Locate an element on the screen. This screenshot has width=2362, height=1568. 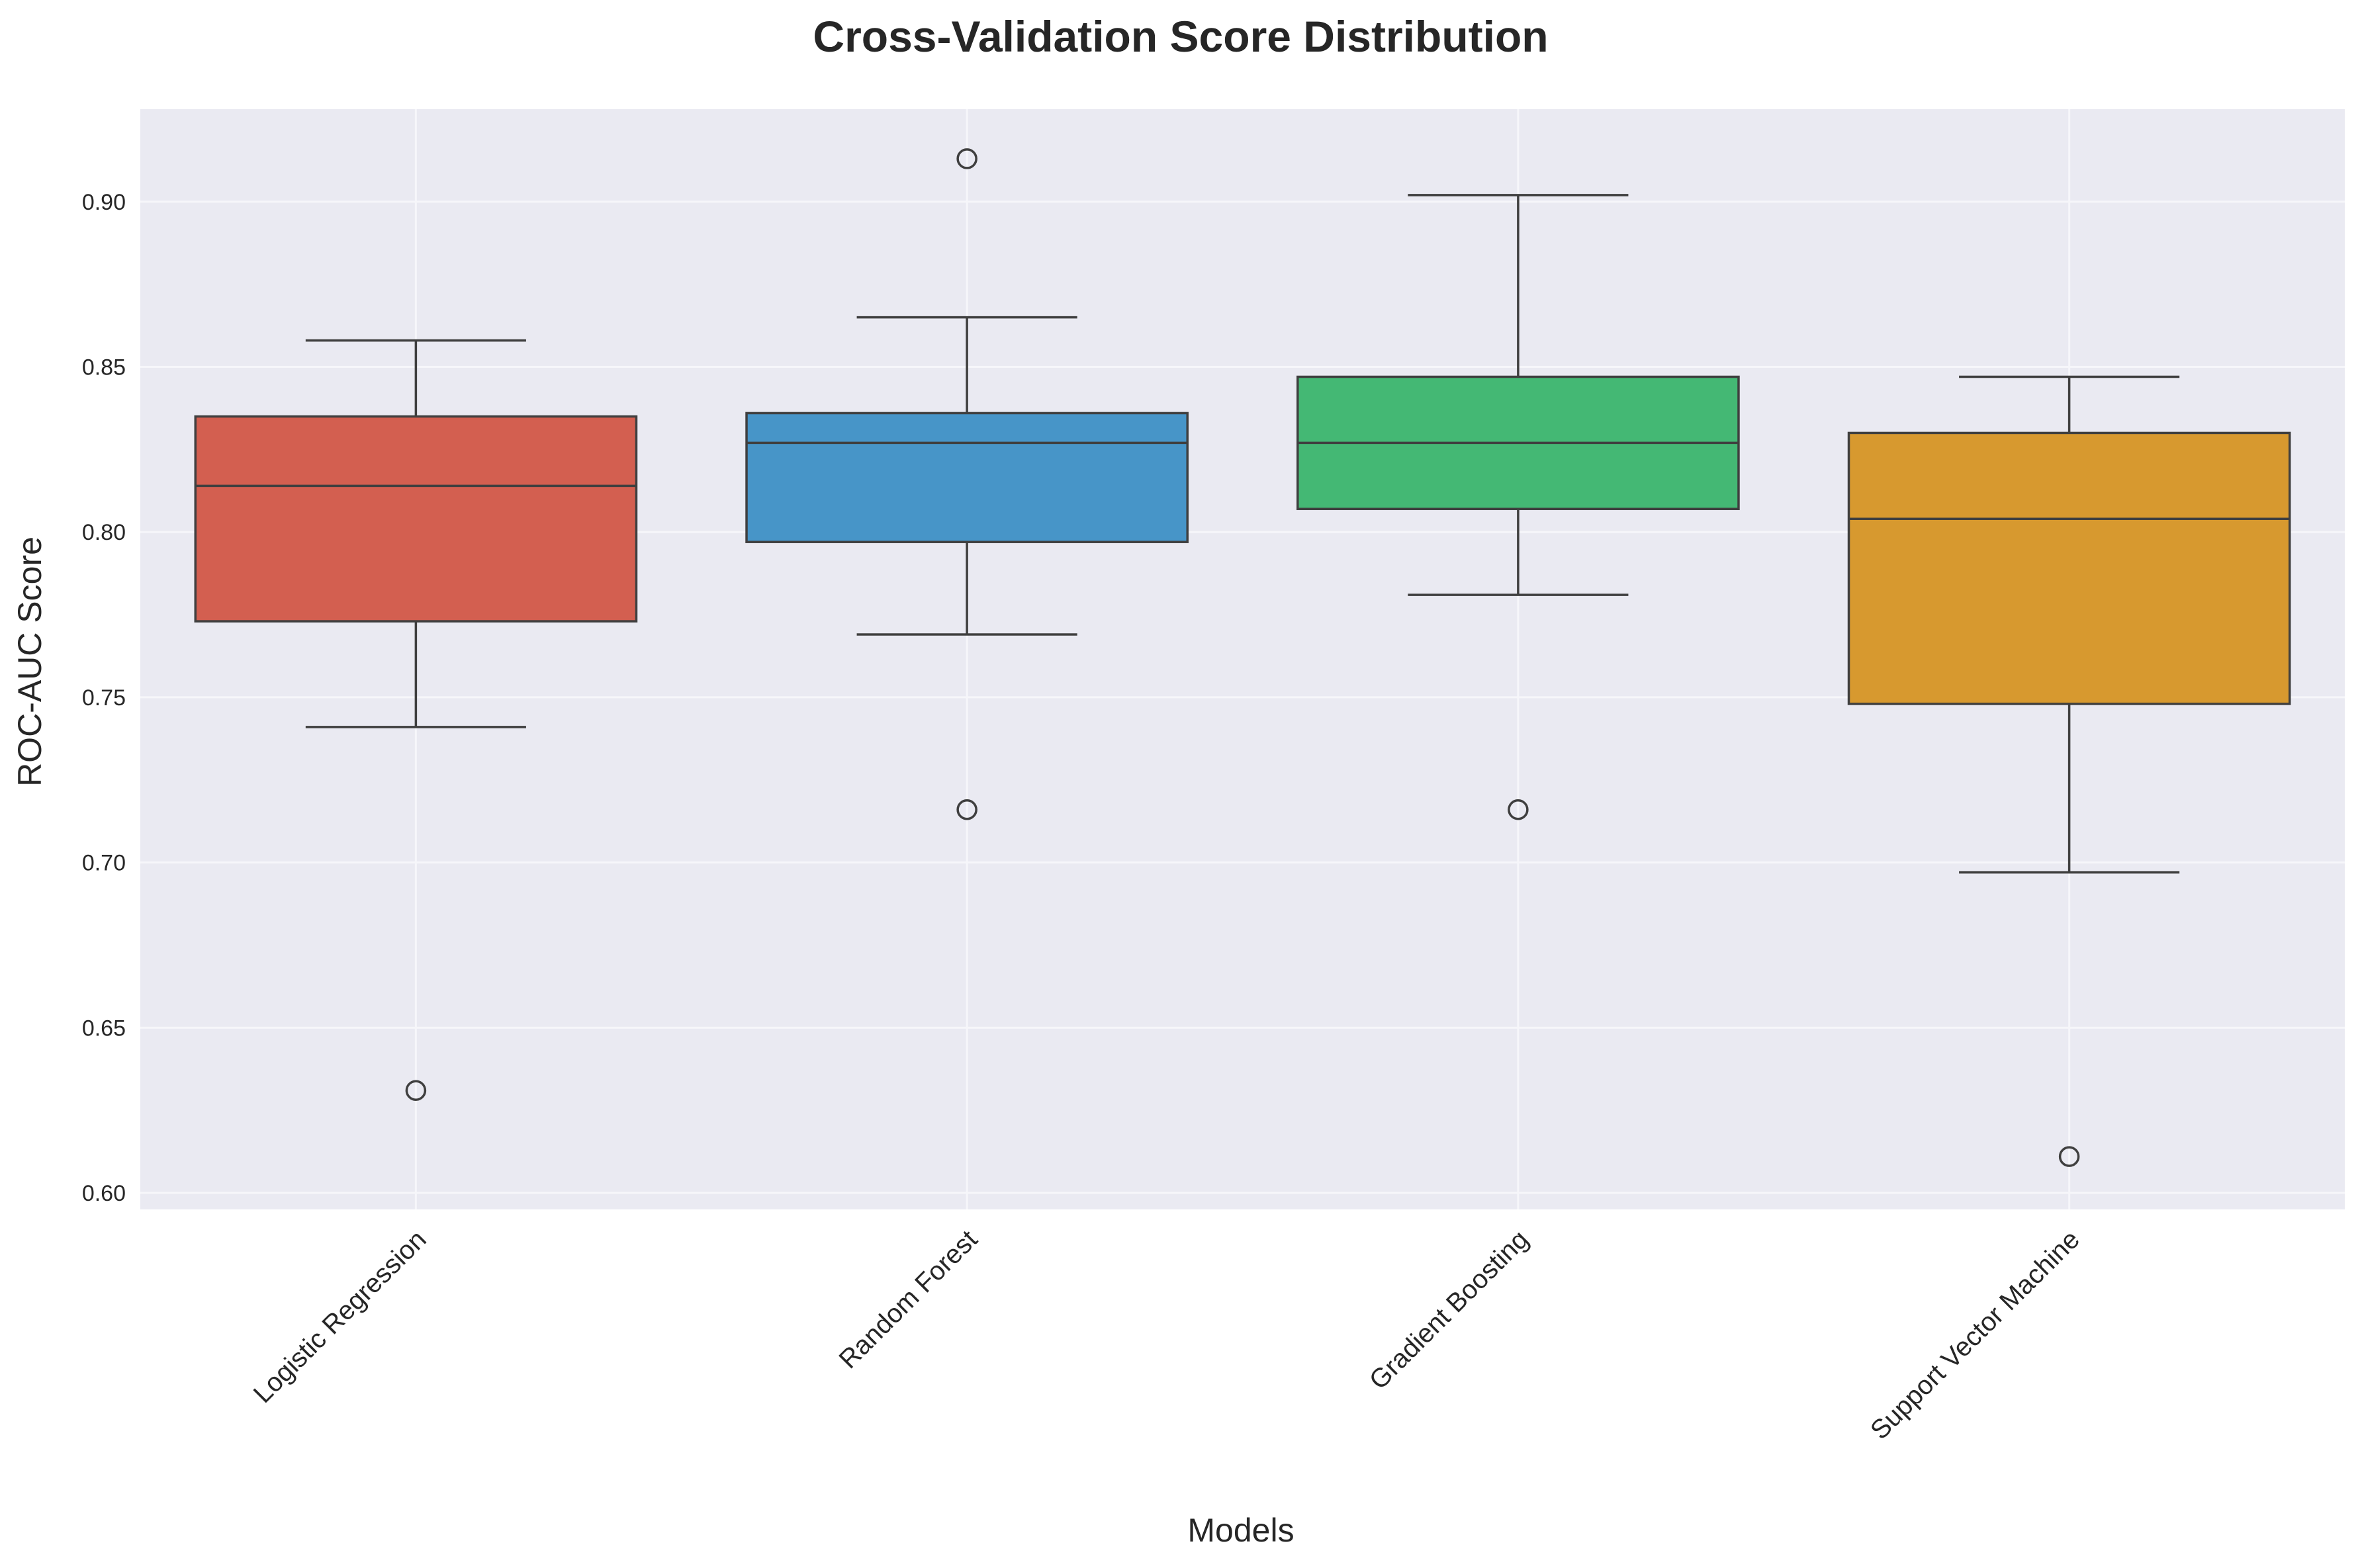
y-tick-label: 0.75 is located at coordinates (104, 698).